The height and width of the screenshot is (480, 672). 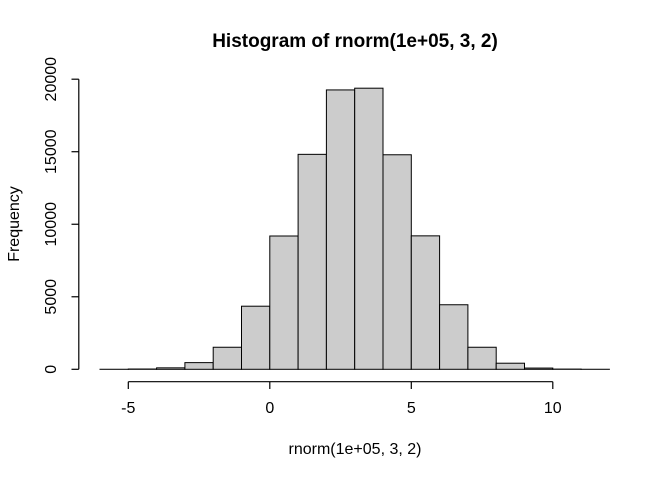 What do you see at coordinates (269, 408) in the screenshot?
I see `x-tick-label: 0` at bounding box center [269, 408].